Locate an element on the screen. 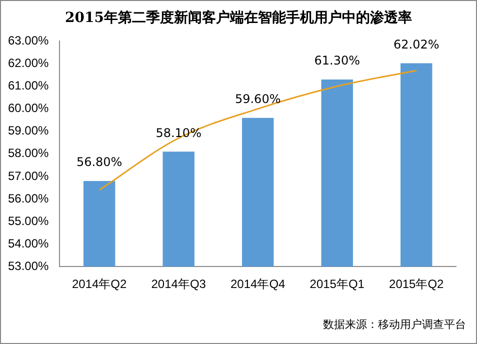 The width and height of the screenshot is (477, 344). x-tick-label: 2015年Q1 is located at coordinates (337, 284).